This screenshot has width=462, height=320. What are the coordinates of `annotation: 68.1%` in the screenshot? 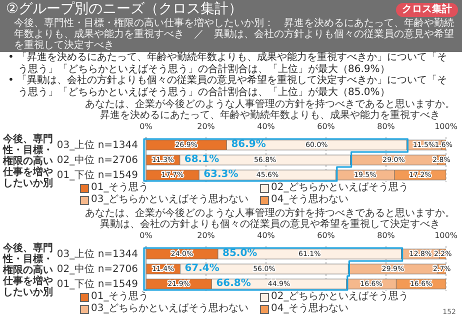 It's located at (202, 159).